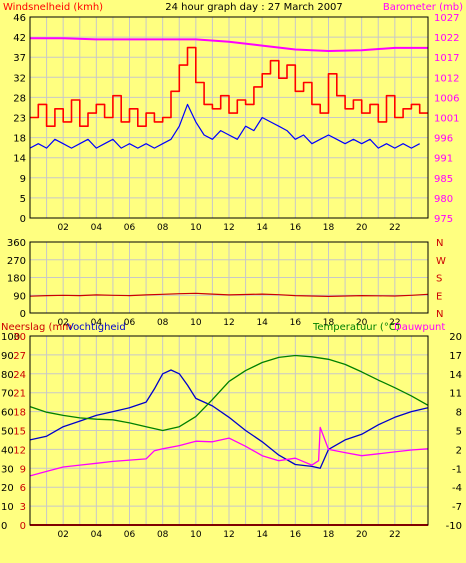 This screenshot has height=563, width=466. Describe the element at coordinates (455, 394) in the screenshot. I see `temperature-tick-3: 11` at that location.